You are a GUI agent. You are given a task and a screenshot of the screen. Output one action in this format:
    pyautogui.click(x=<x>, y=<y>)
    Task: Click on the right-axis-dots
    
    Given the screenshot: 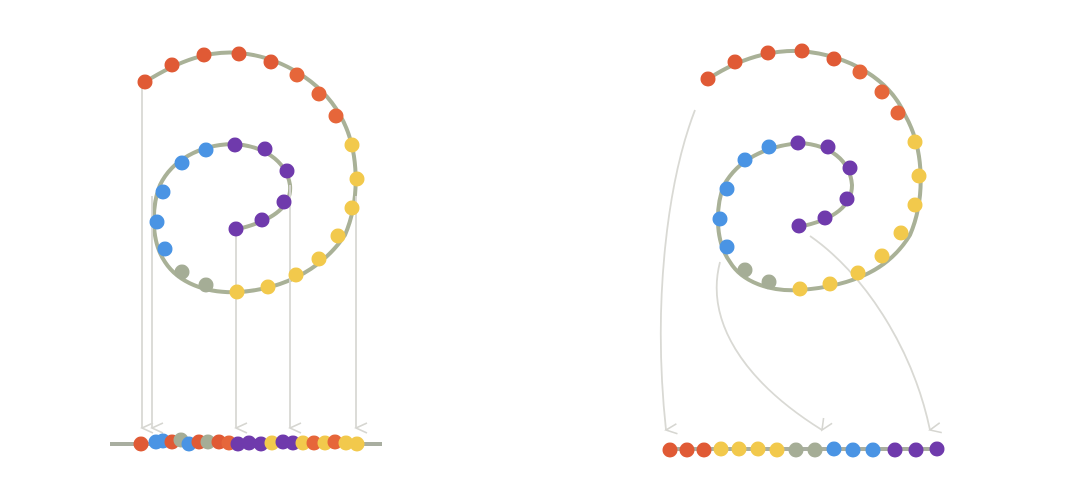 What is the action you would take?
    pyautogui.click(x=803, y=449)
    